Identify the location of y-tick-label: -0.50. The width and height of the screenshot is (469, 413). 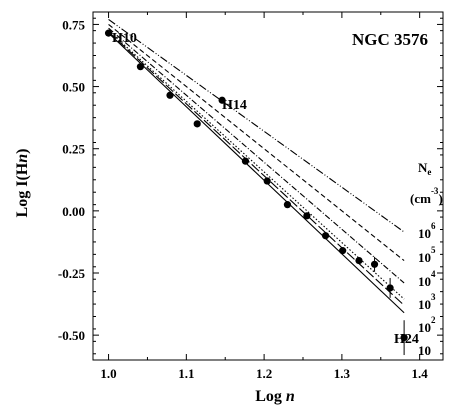
(71, 335).